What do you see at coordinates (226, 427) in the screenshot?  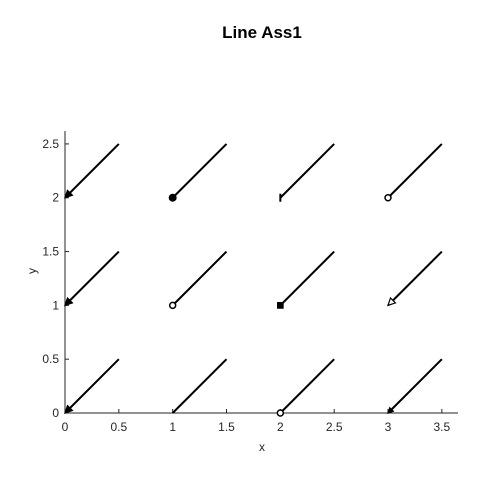 I see `x-tick-label: 1.5` at bounding box center [226, 427].